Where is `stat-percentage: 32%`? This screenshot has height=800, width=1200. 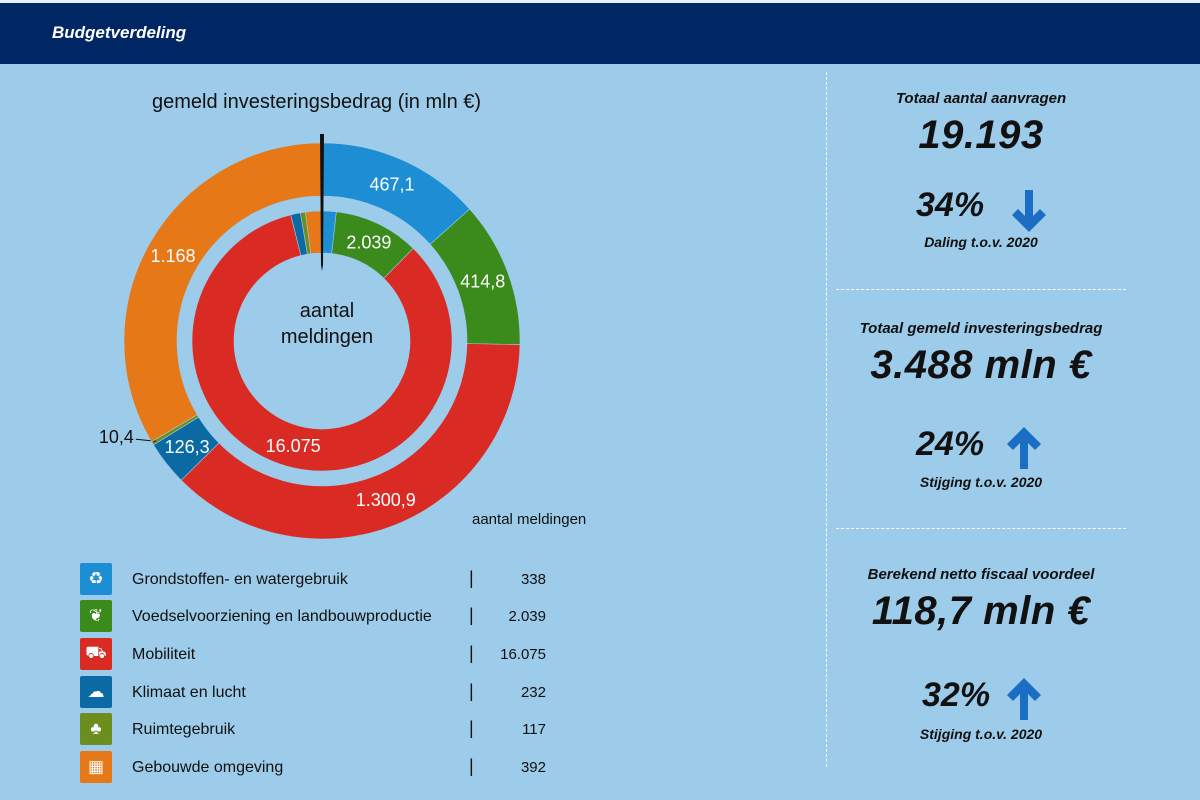
stat-percentage: 32% is located at coordinates (956, 695).